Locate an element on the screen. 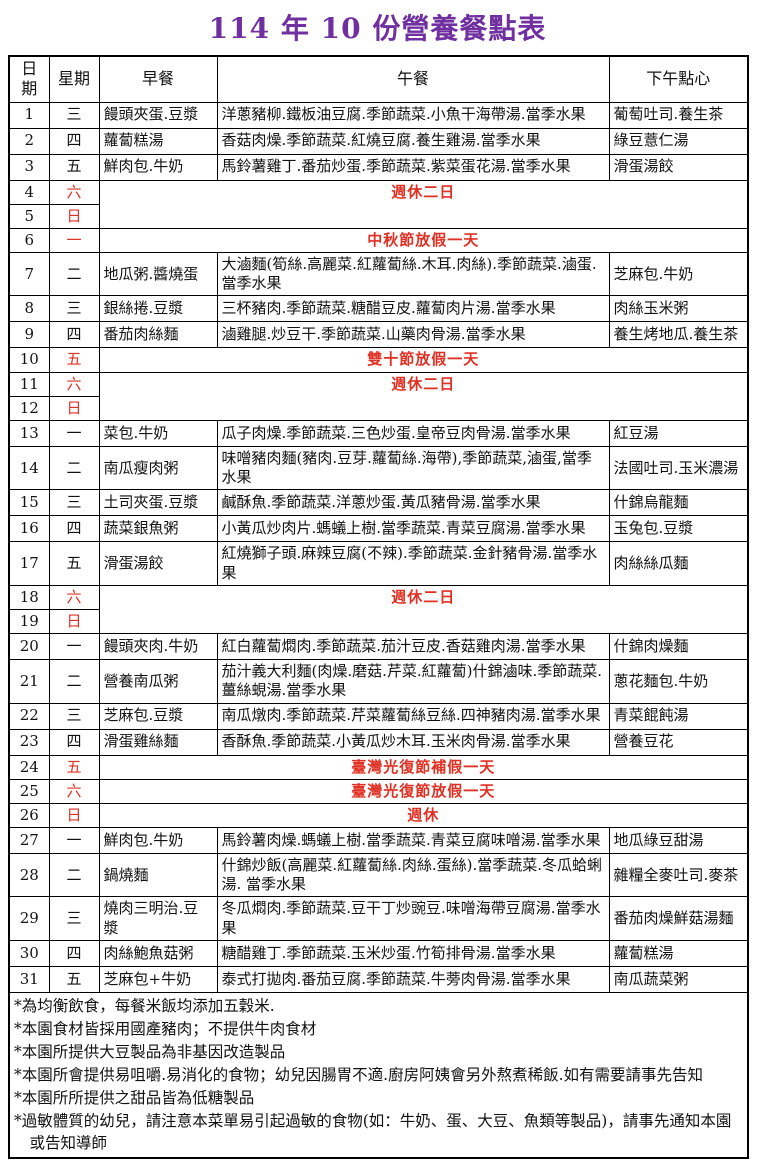 This screenshot has width=758, height=1169. date-value: 21 is located at coordinates (29, 681).